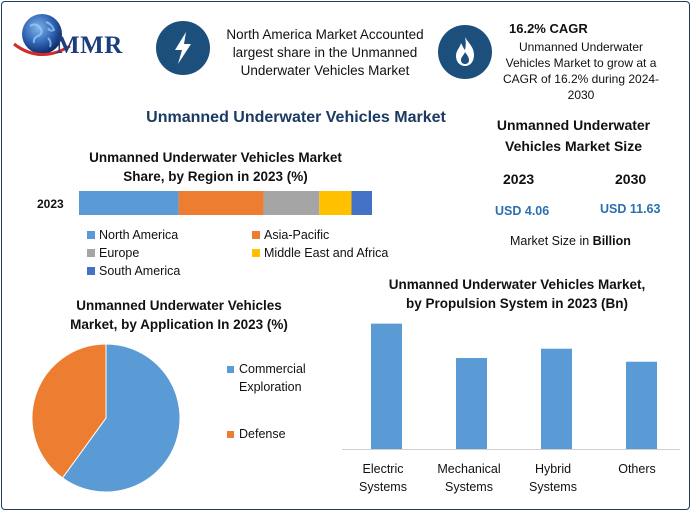 The height and width of the screenshot is (513, 693). What do you see at coordinates (129, 203) in the screenshot?
I see `bar-segment-north-america` at bounding box center [129, 203].